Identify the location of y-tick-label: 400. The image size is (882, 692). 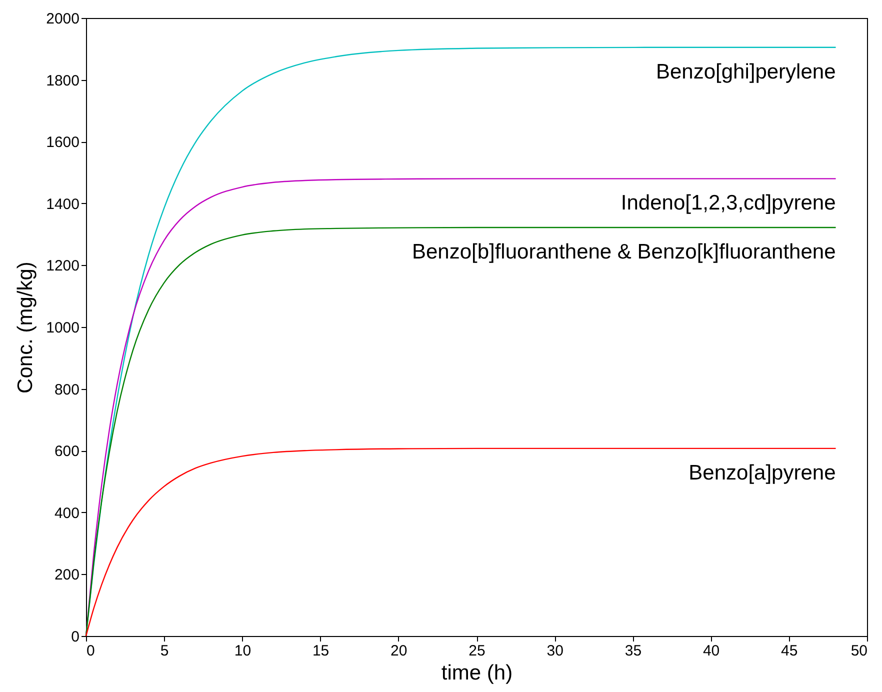
(67, 513).